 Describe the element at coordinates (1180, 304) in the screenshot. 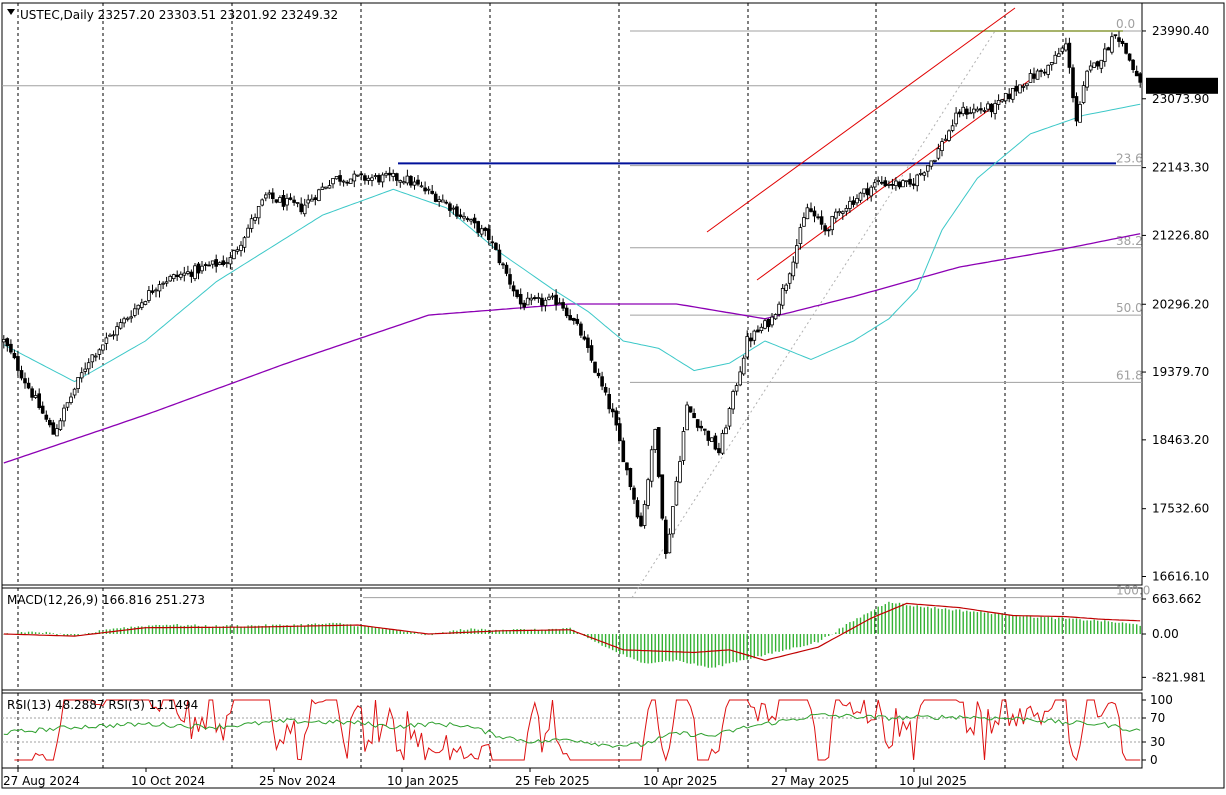

I see `price-axis-label: 20296.20` at that location.